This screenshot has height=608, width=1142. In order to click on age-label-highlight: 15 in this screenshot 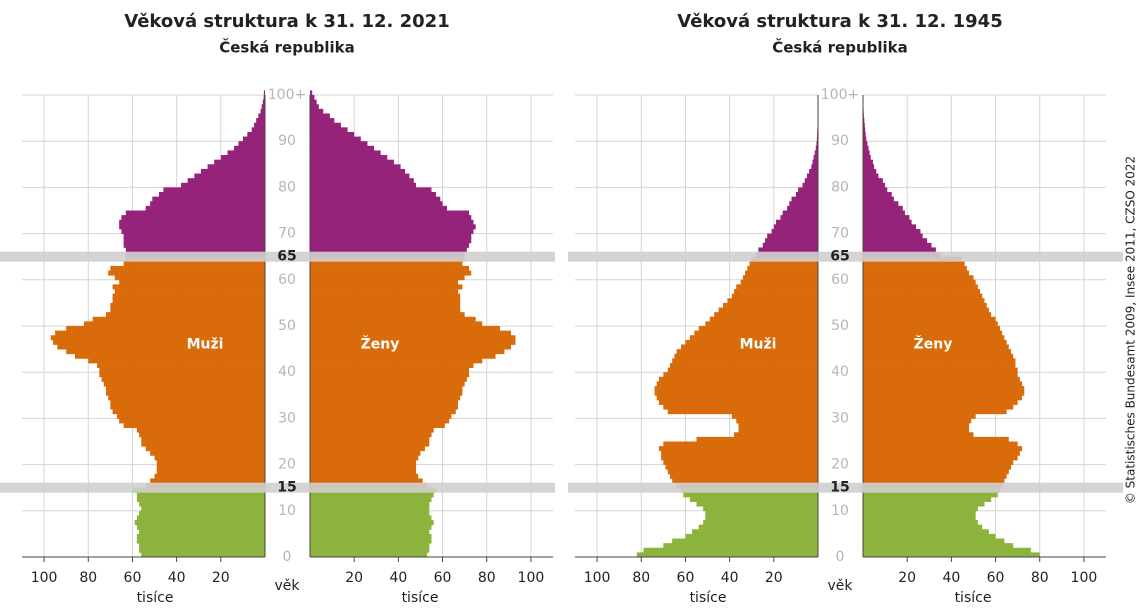, I will do `click(286, 488)`.